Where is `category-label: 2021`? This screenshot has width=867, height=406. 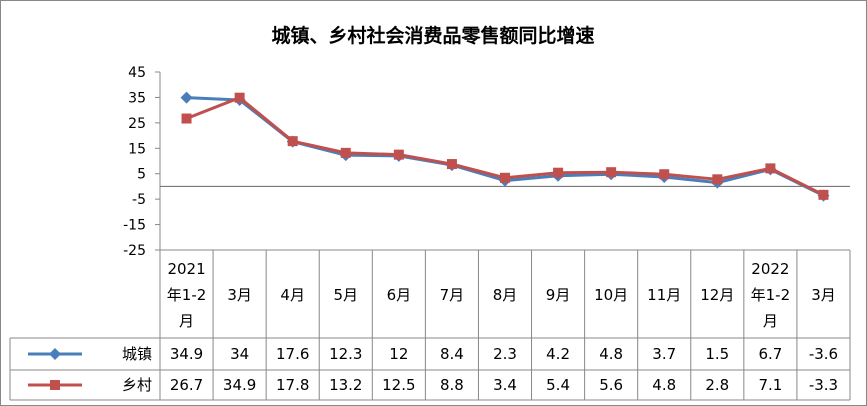 category-label: 2021 is located at coordinates (186, 269).